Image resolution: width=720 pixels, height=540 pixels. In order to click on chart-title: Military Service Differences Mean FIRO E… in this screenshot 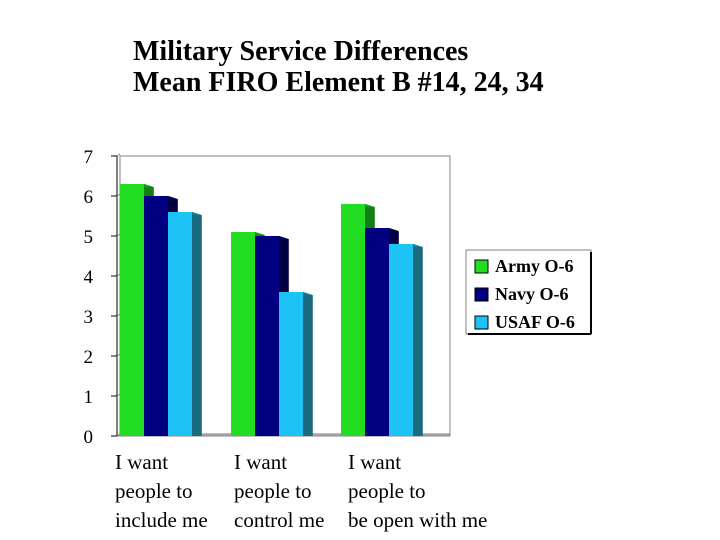, I will do `click(413, 67)`.